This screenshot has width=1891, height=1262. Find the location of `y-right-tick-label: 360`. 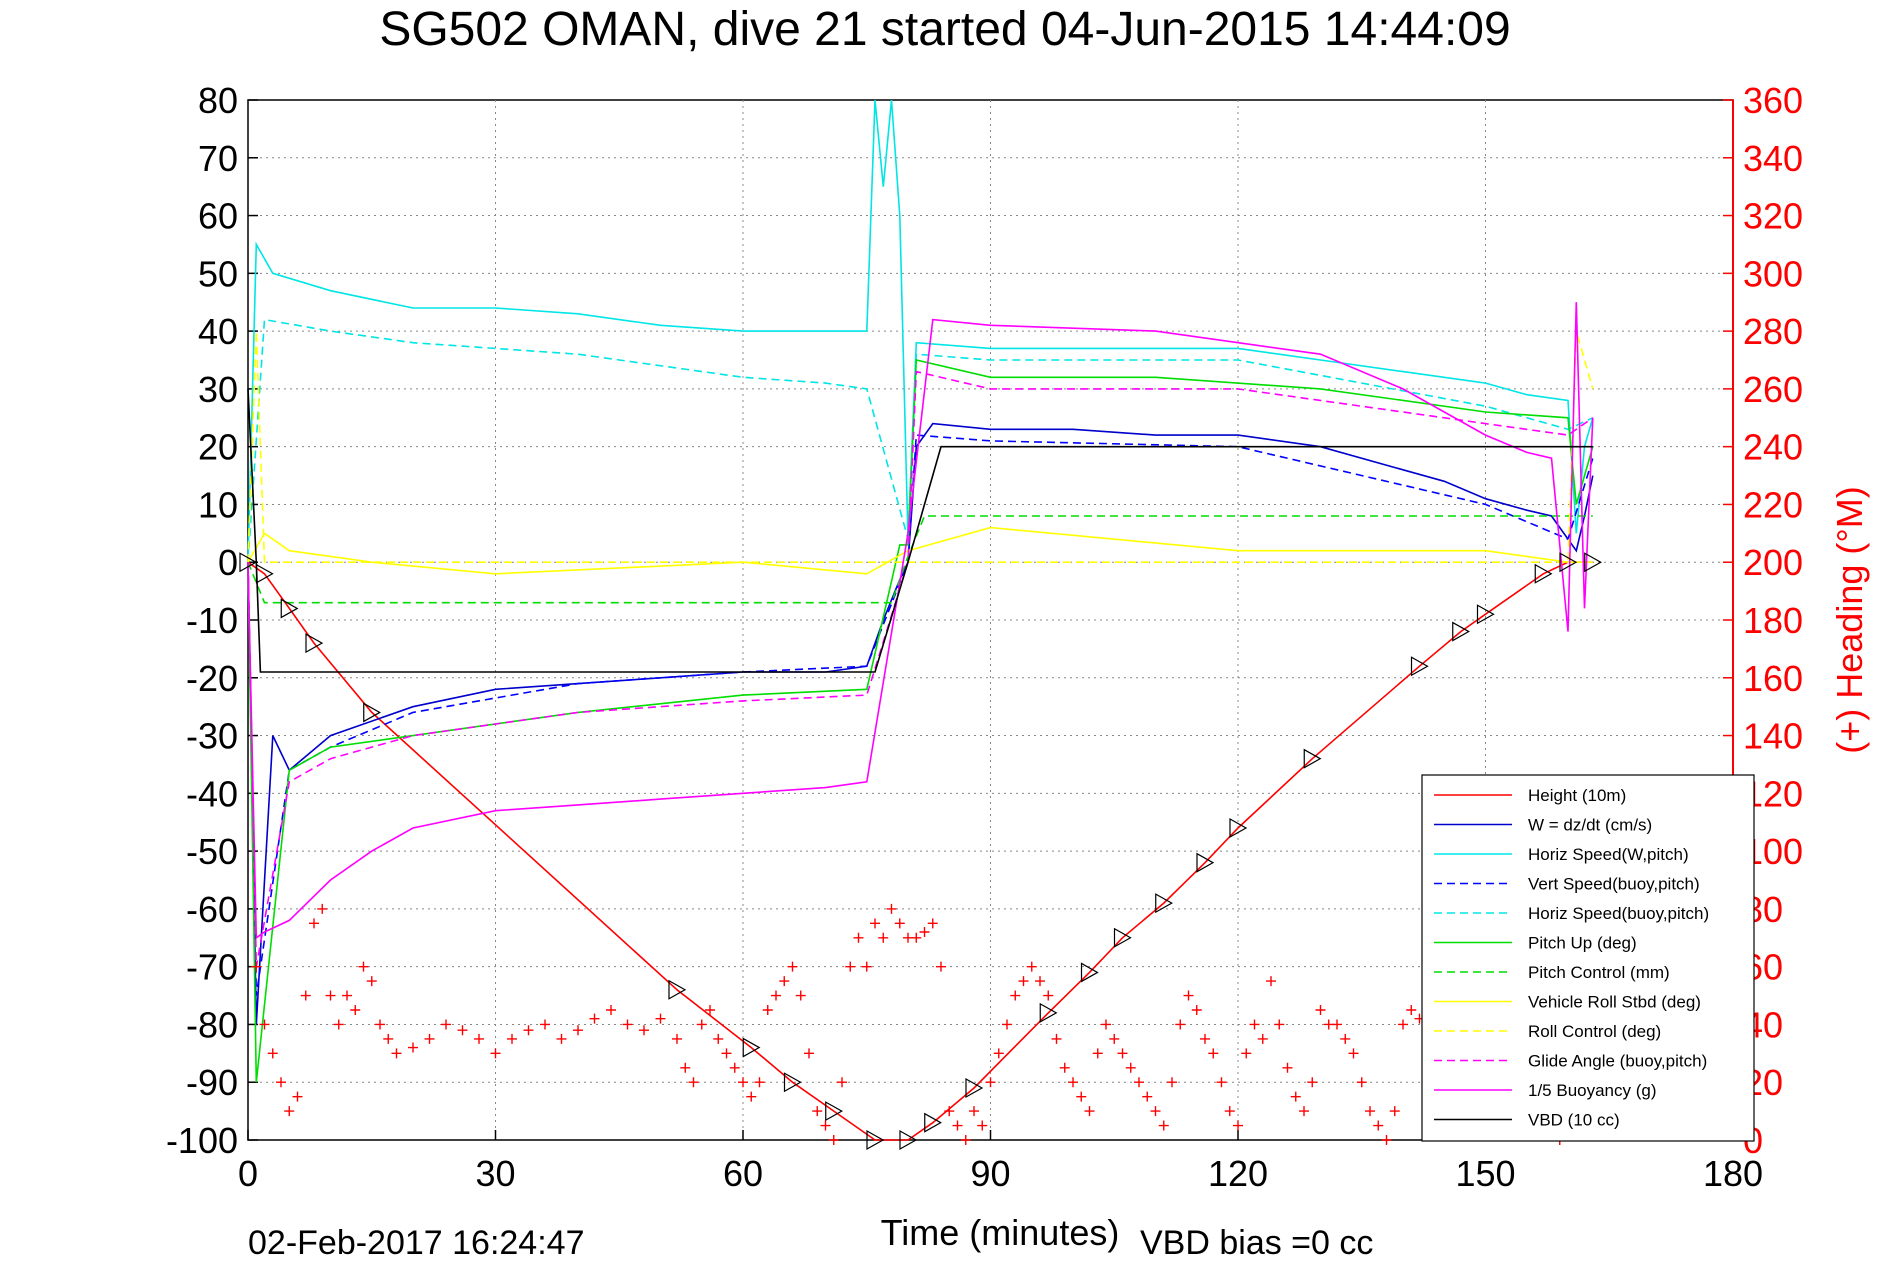

y-right-tick-label: 360 is located at coordinates (1773, 100).